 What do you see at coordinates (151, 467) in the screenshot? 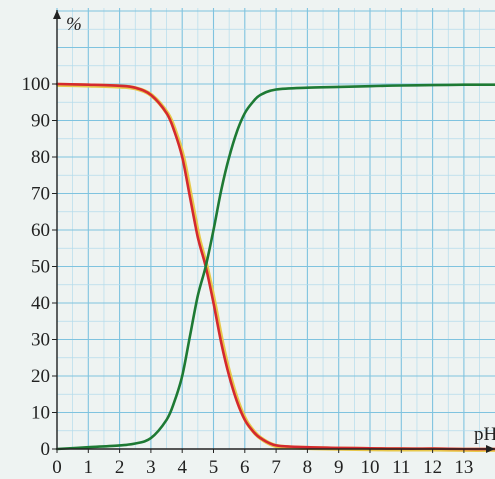
I see `x-tick-label: 3` at bounding box center [151, 467].